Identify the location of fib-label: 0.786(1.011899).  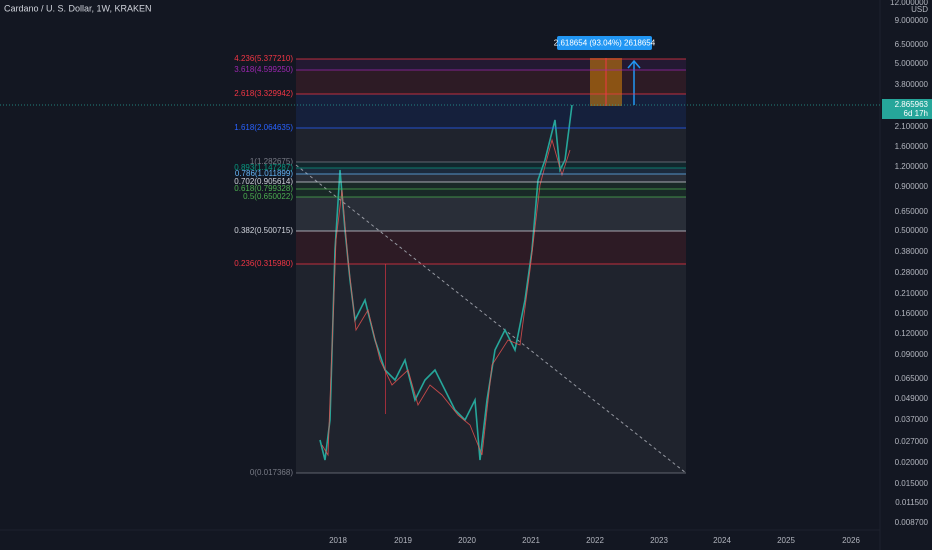
(264, 173).